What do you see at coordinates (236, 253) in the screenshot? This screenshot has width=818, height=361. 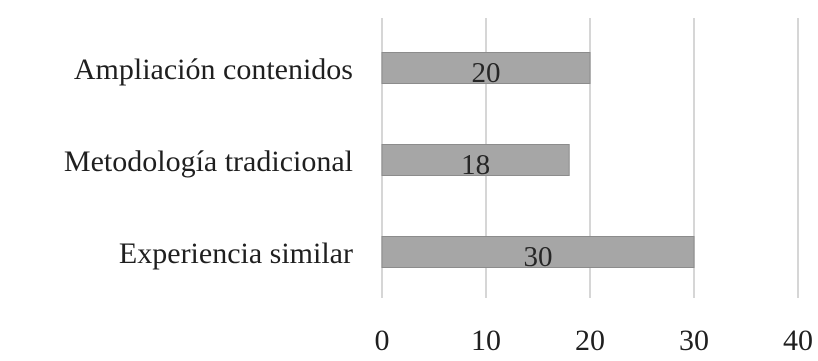 I see `category-label-3: Experiencia similar` at bounding box center [236, 253].